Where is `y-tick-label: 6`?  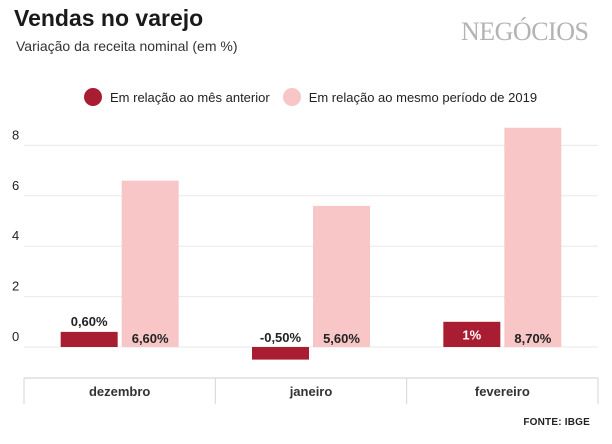
y-tick-label: 6 is located at coordinates (15, 185).